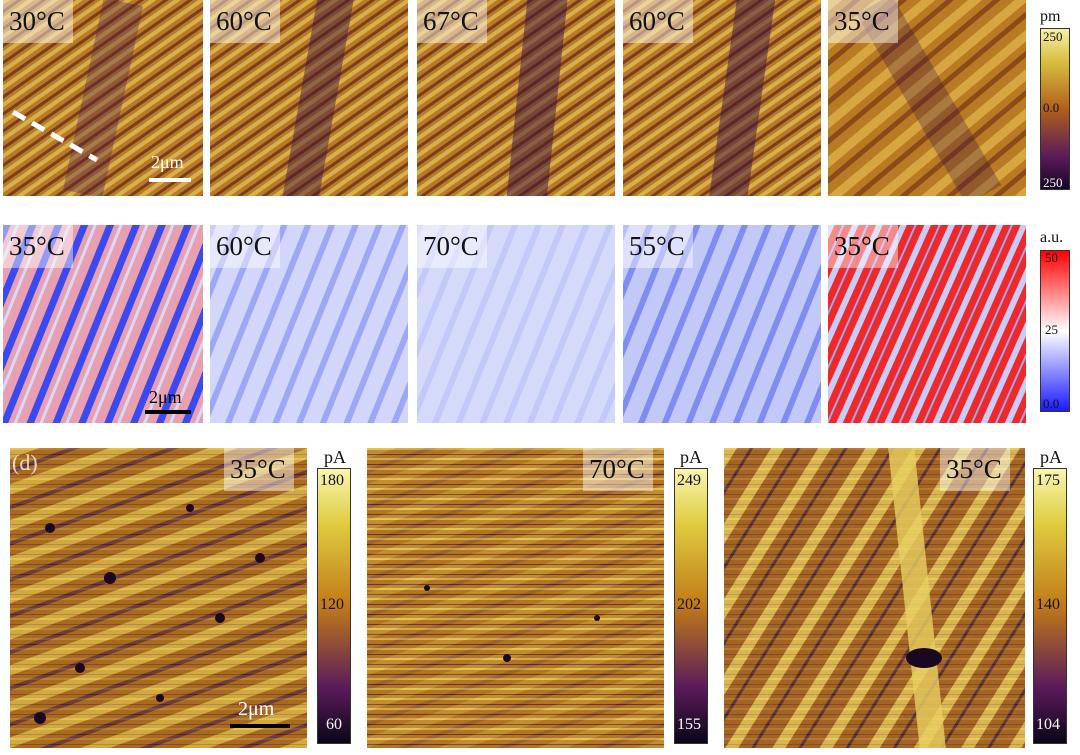 This screenshot has width=1080, height=755. I want to click on afm-image-1: 30°C 2μm, so click(103, 98).